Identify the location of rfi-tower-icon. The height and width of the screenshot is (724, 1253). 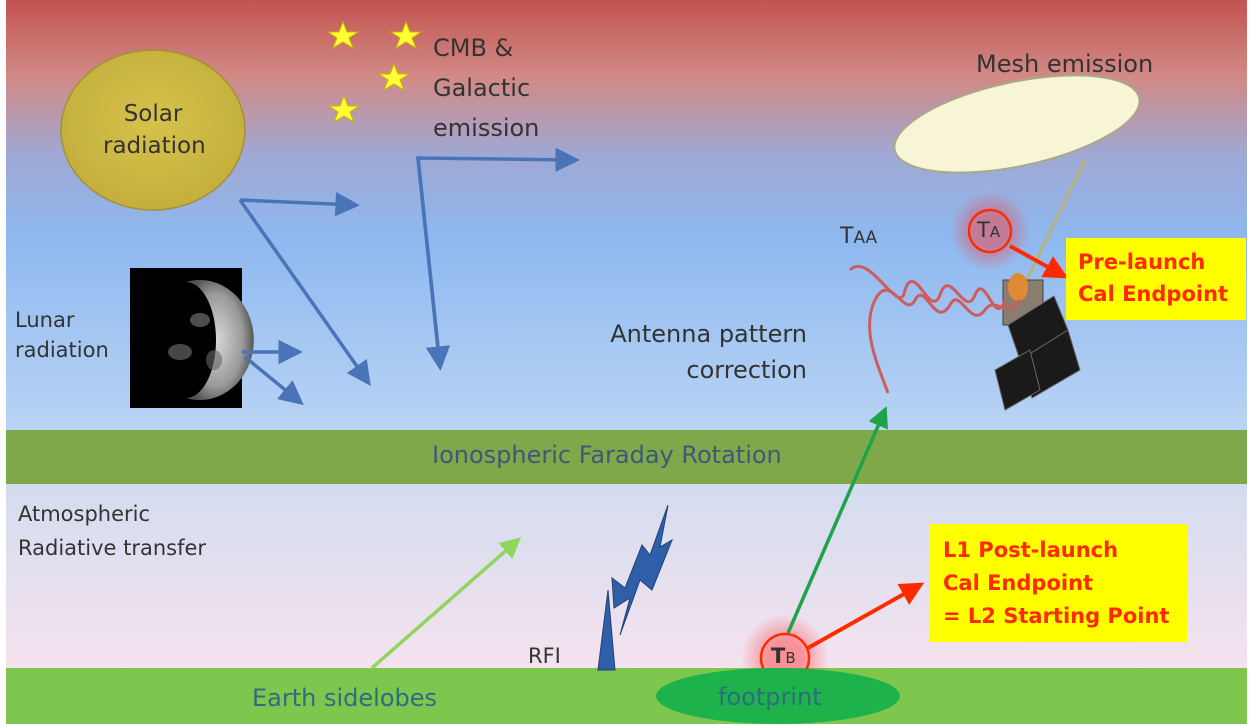
(606, 630).